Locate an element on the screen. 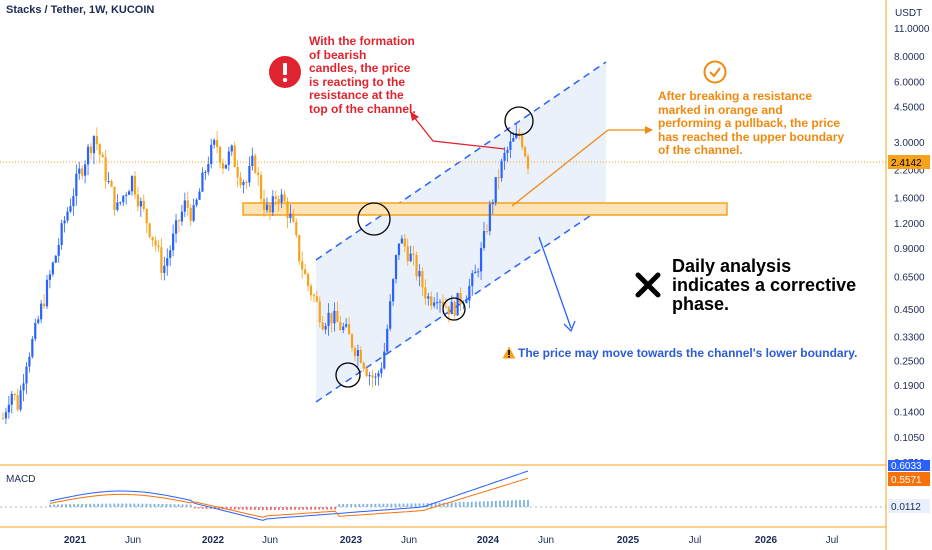 This screenshot has height=550, width=932. note-line: has reached the upper boundary is located at coordinates (751, 136).